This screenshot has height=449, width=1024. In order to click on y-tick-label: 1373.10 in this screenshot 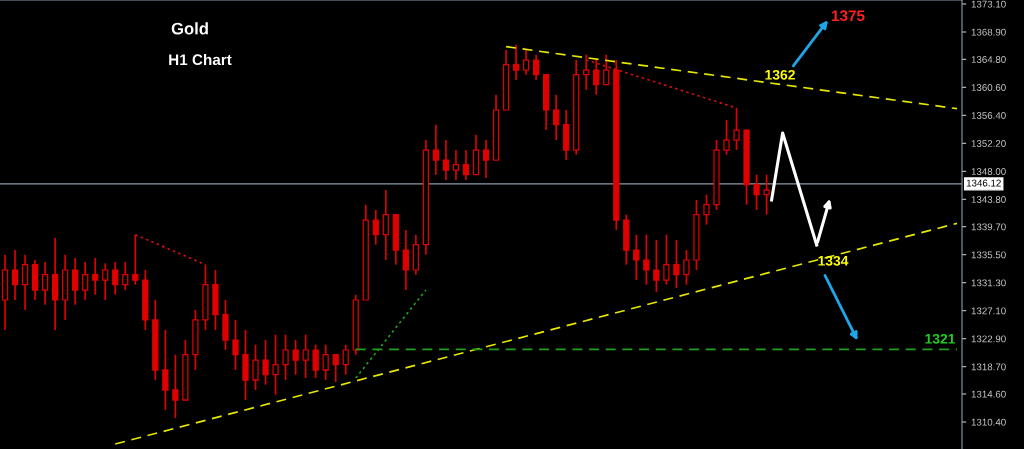, I will do `click(988, 4)`.